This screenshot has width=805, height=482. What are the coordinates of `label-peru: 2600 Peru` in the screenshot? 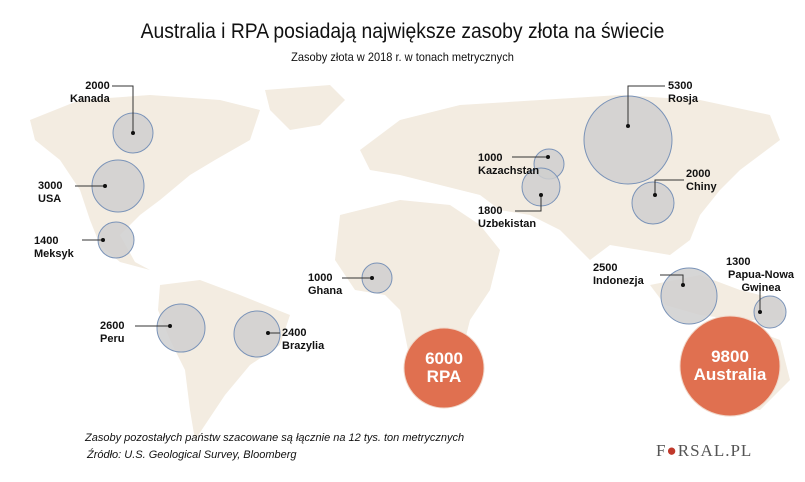 It's located at (112, 333).